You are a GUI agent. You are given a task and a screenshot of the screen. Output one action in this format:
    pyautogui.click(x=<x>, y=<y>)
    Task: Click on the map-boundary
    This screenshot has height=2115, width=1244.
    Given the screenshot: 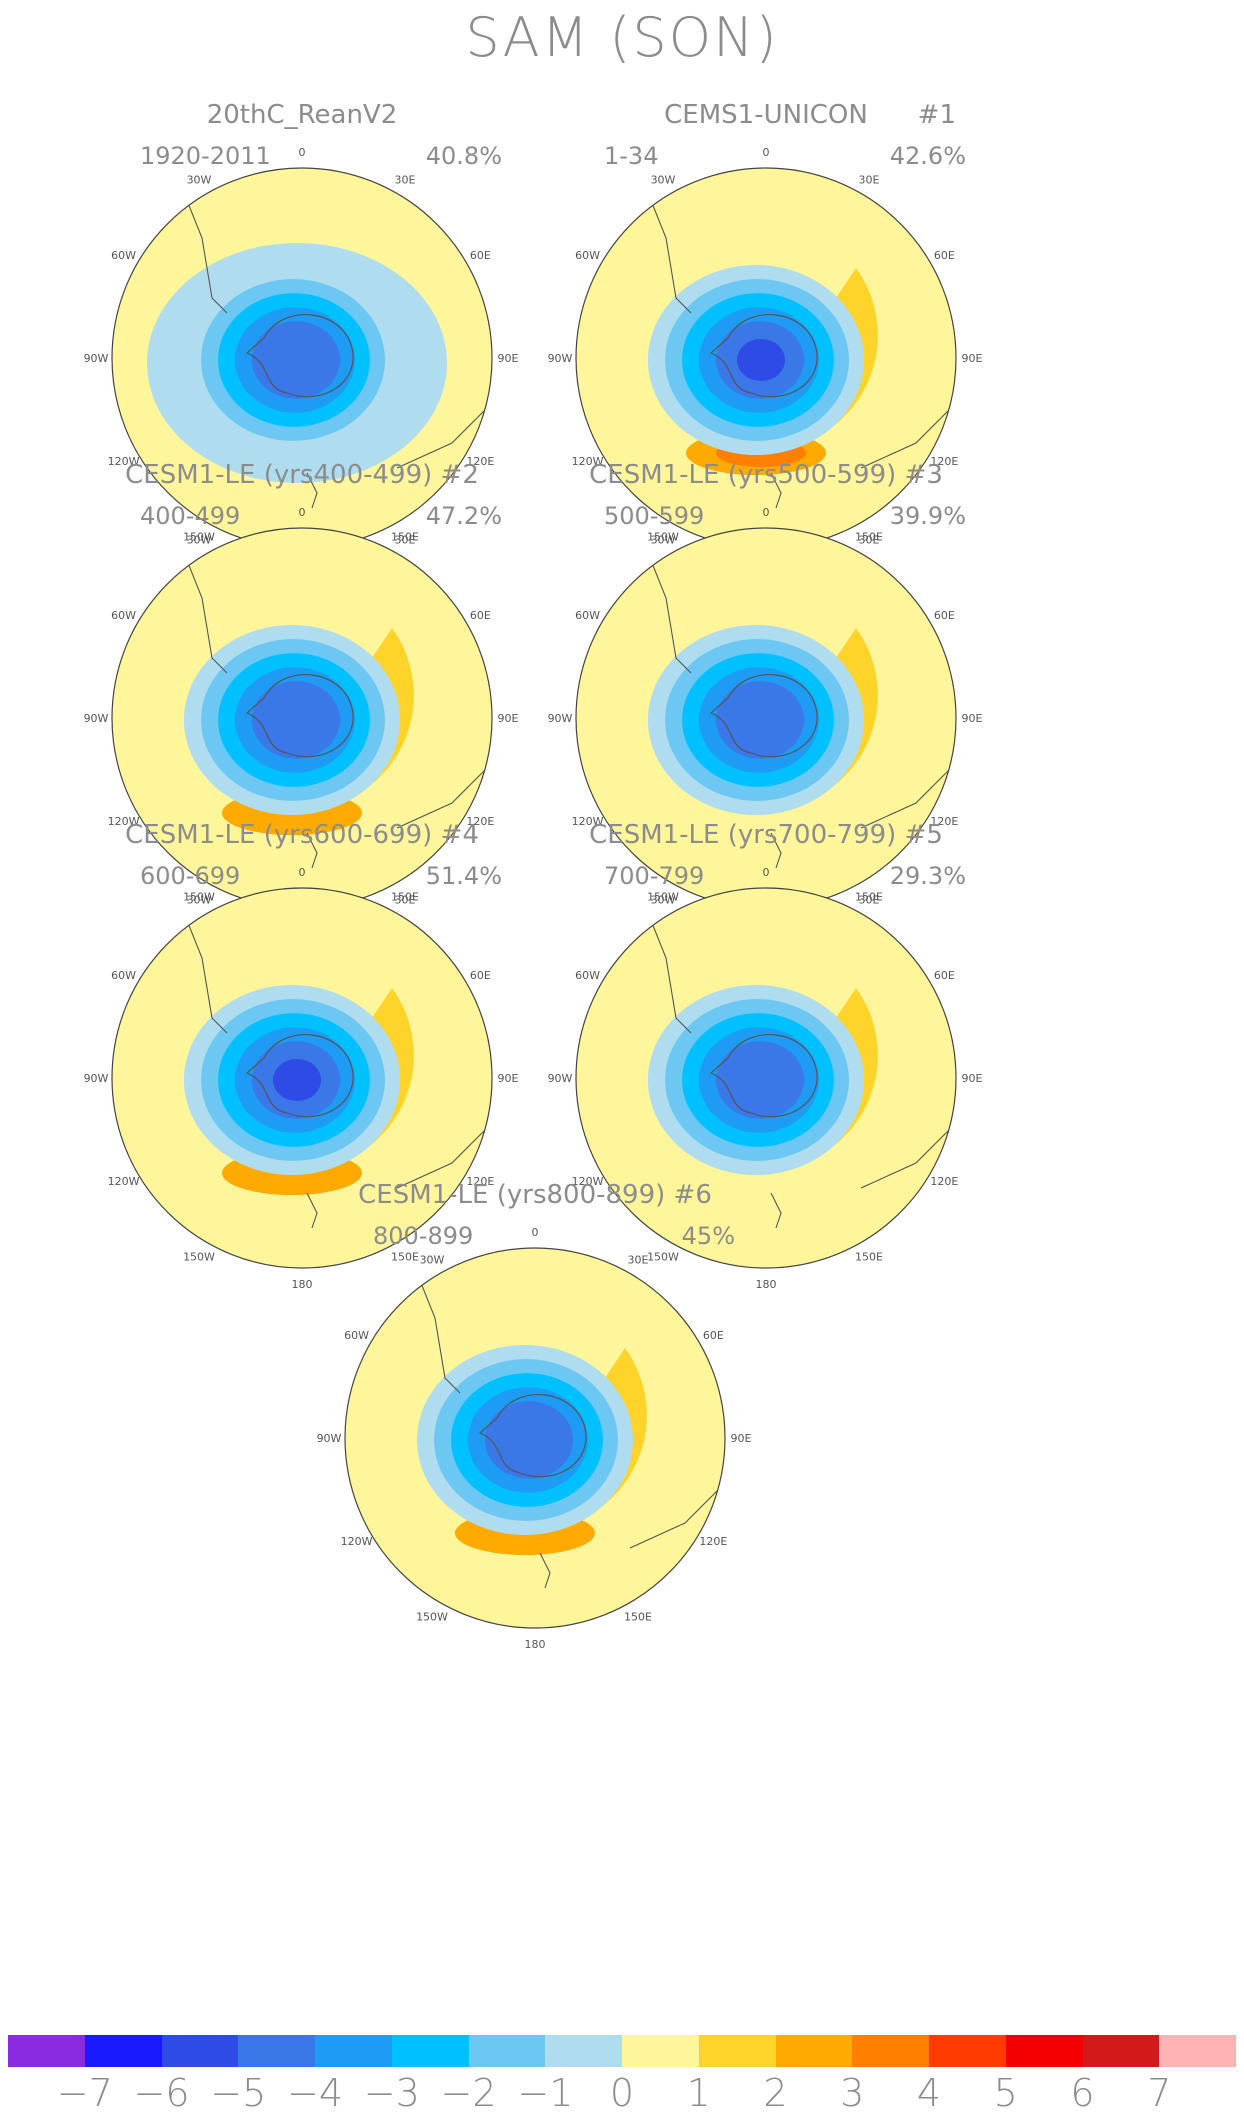 What is the action you would take?
    pyautogui.click(x=535, y=1438)
    